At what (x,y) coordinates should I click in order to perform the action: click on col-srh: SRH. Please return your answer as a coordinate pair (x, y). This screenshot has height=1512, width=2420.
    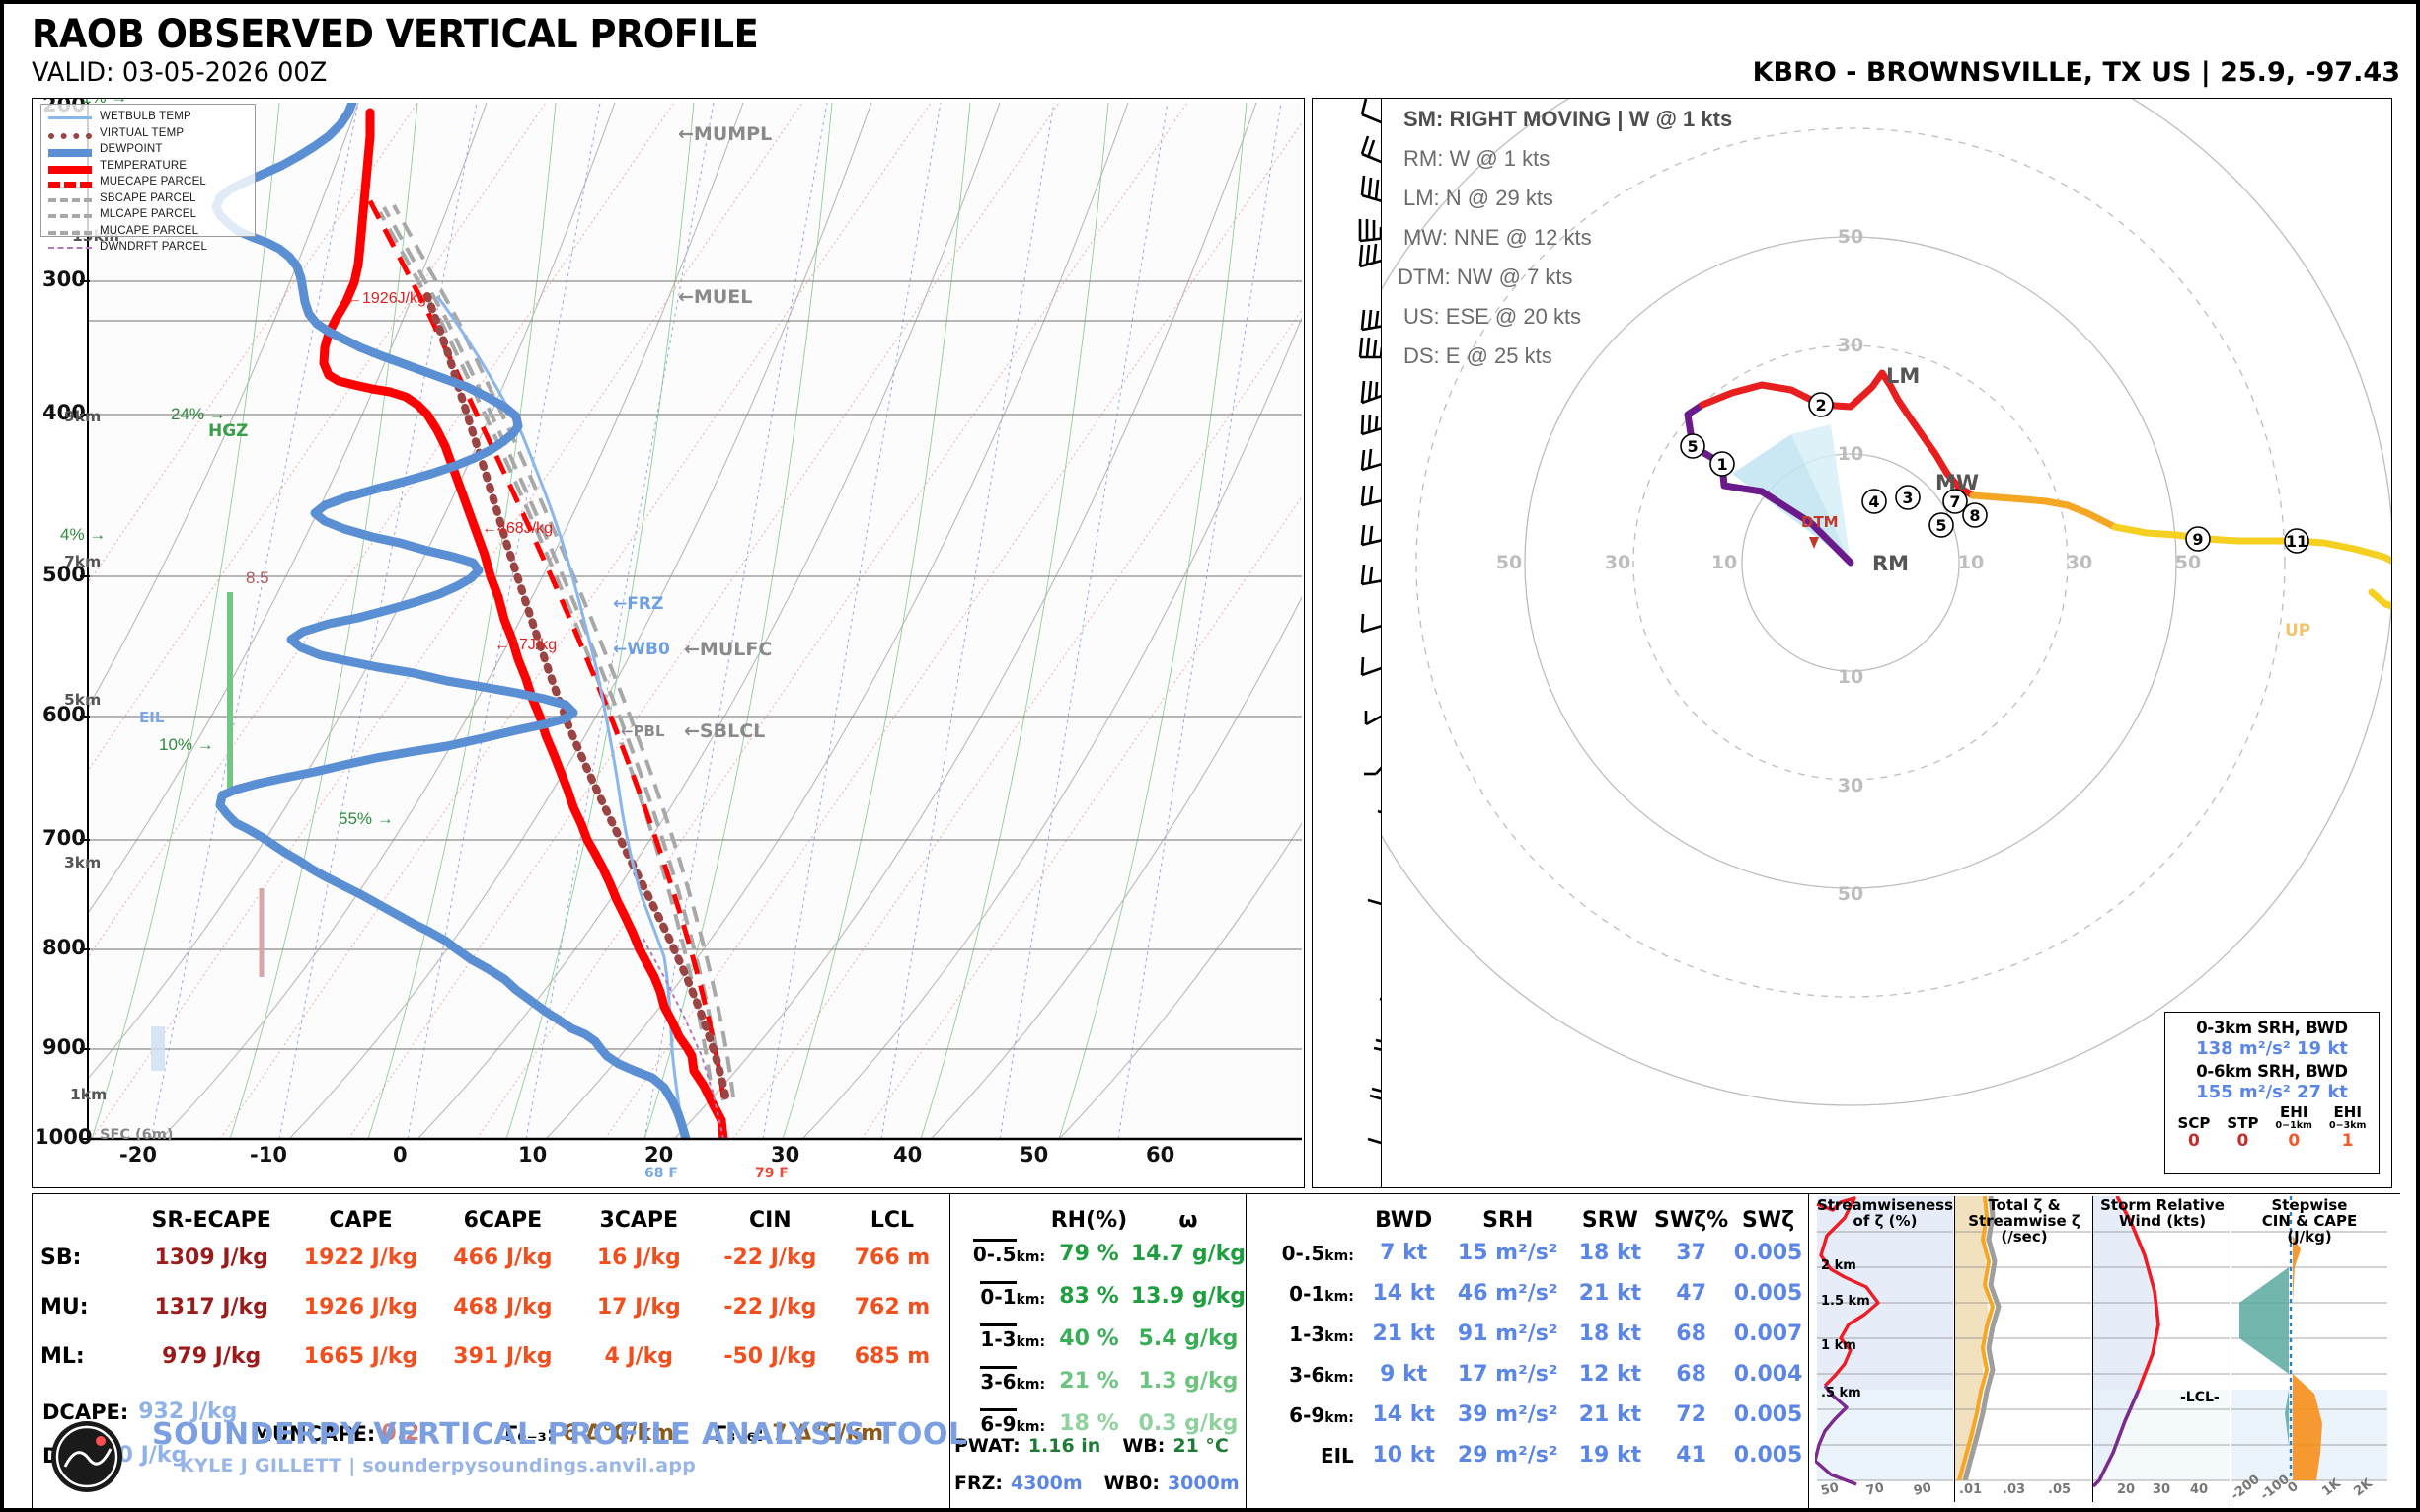
    Looking at the image, I should click on (1508, 1220).